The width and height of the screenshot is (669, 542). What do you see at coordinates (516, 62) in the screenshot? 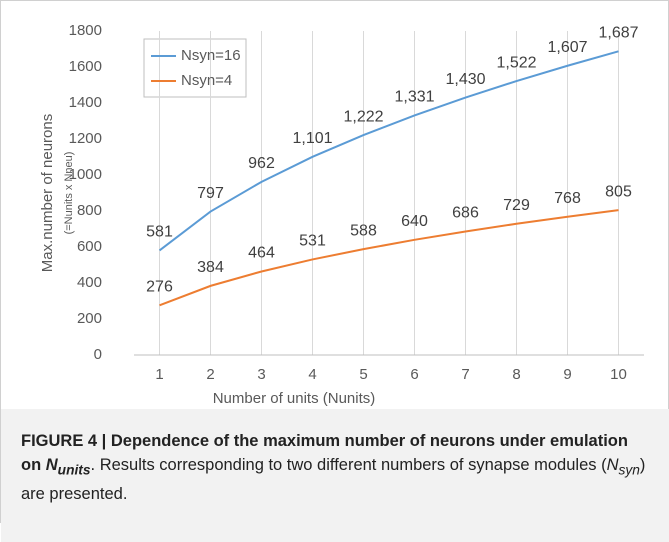
I see `data-label: 1,522` at bounding box center [516, 62].